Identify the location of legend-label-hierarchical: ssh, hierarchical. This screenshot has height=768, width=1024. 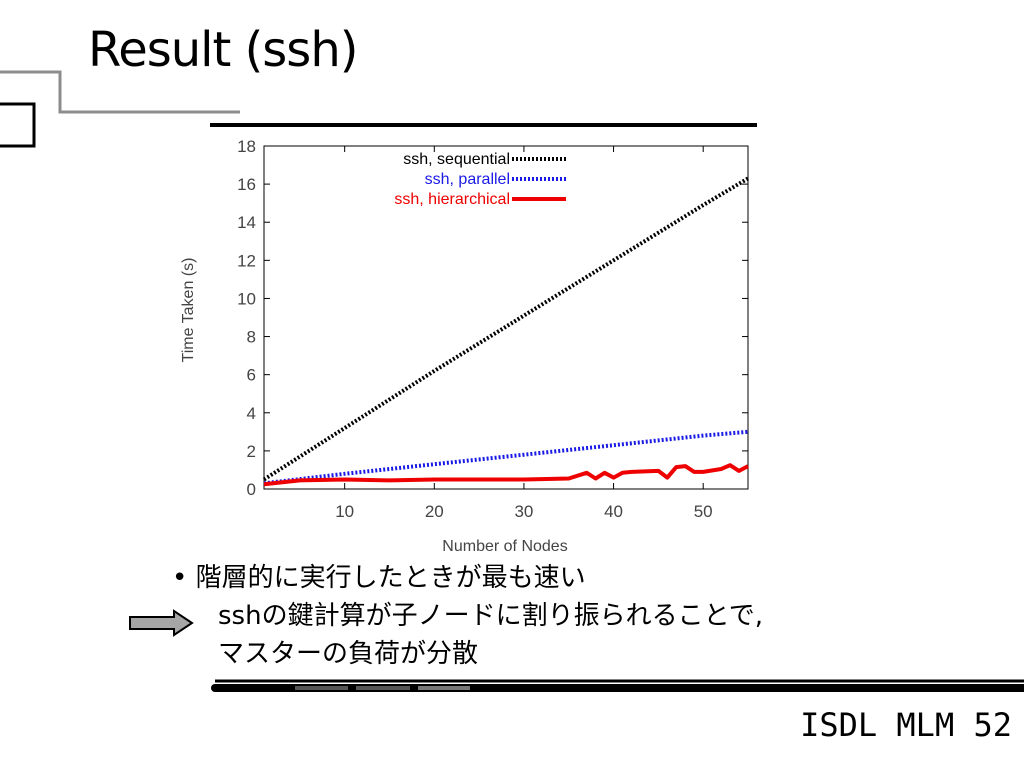
(452, 199).